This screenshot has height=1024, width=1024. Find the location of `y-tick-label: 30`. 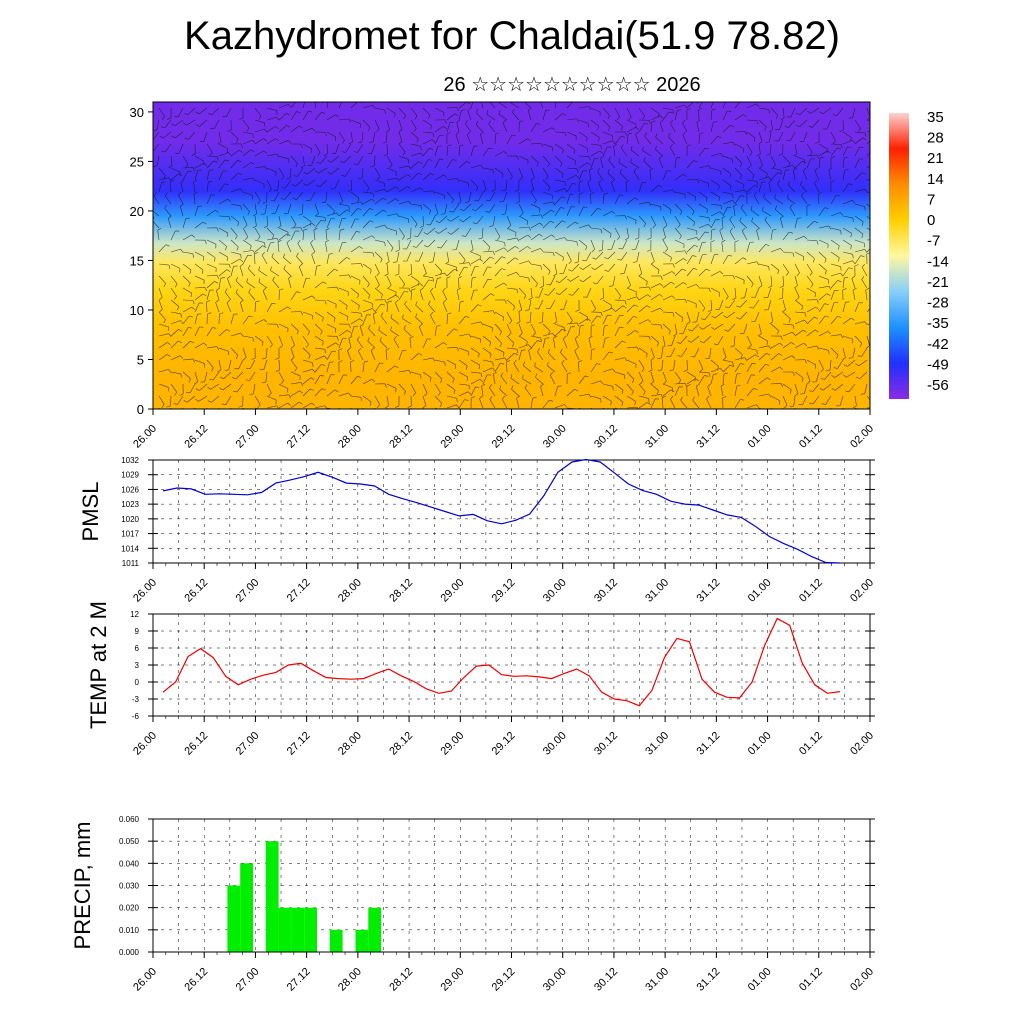

y-tick-label: 30 is located at coordinates (137, 112).